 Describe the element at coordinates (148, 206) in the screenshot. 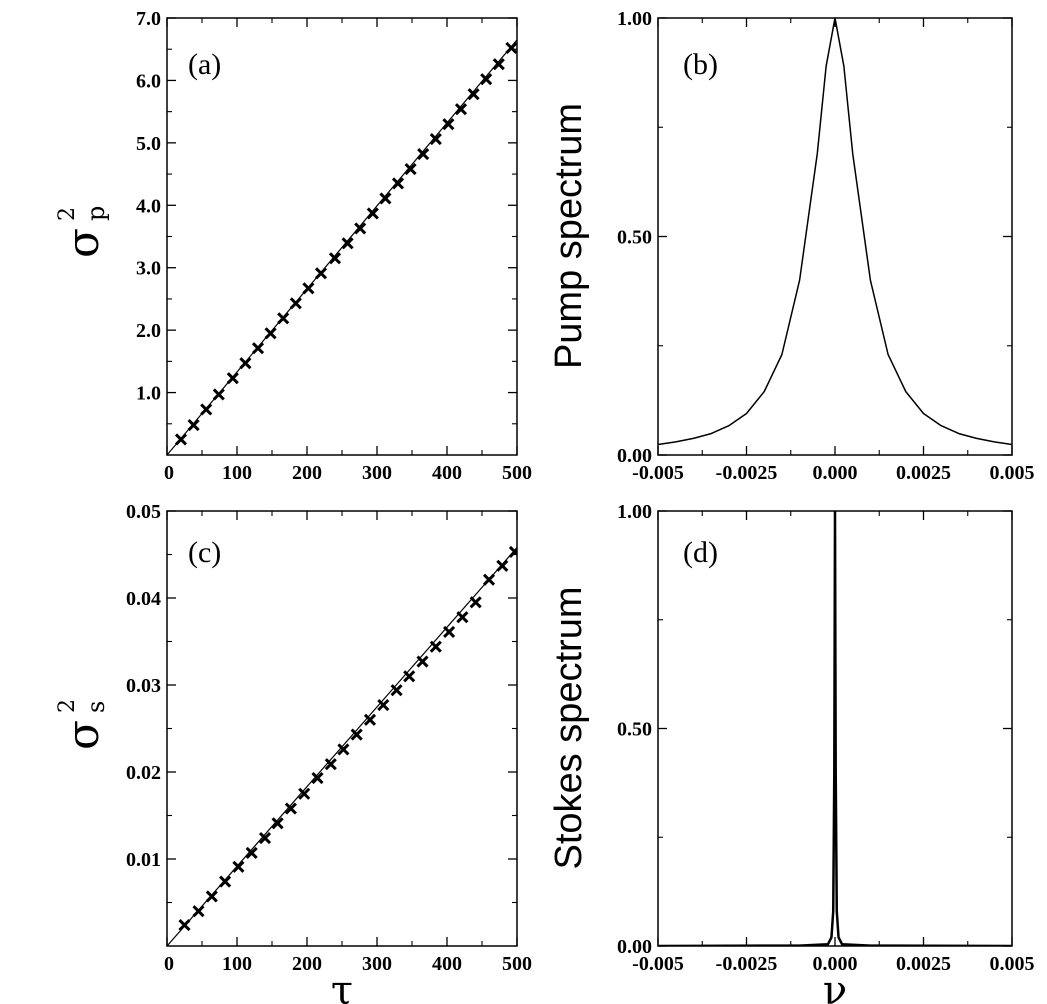

I see `y-tick-label: 4.0` at that location.